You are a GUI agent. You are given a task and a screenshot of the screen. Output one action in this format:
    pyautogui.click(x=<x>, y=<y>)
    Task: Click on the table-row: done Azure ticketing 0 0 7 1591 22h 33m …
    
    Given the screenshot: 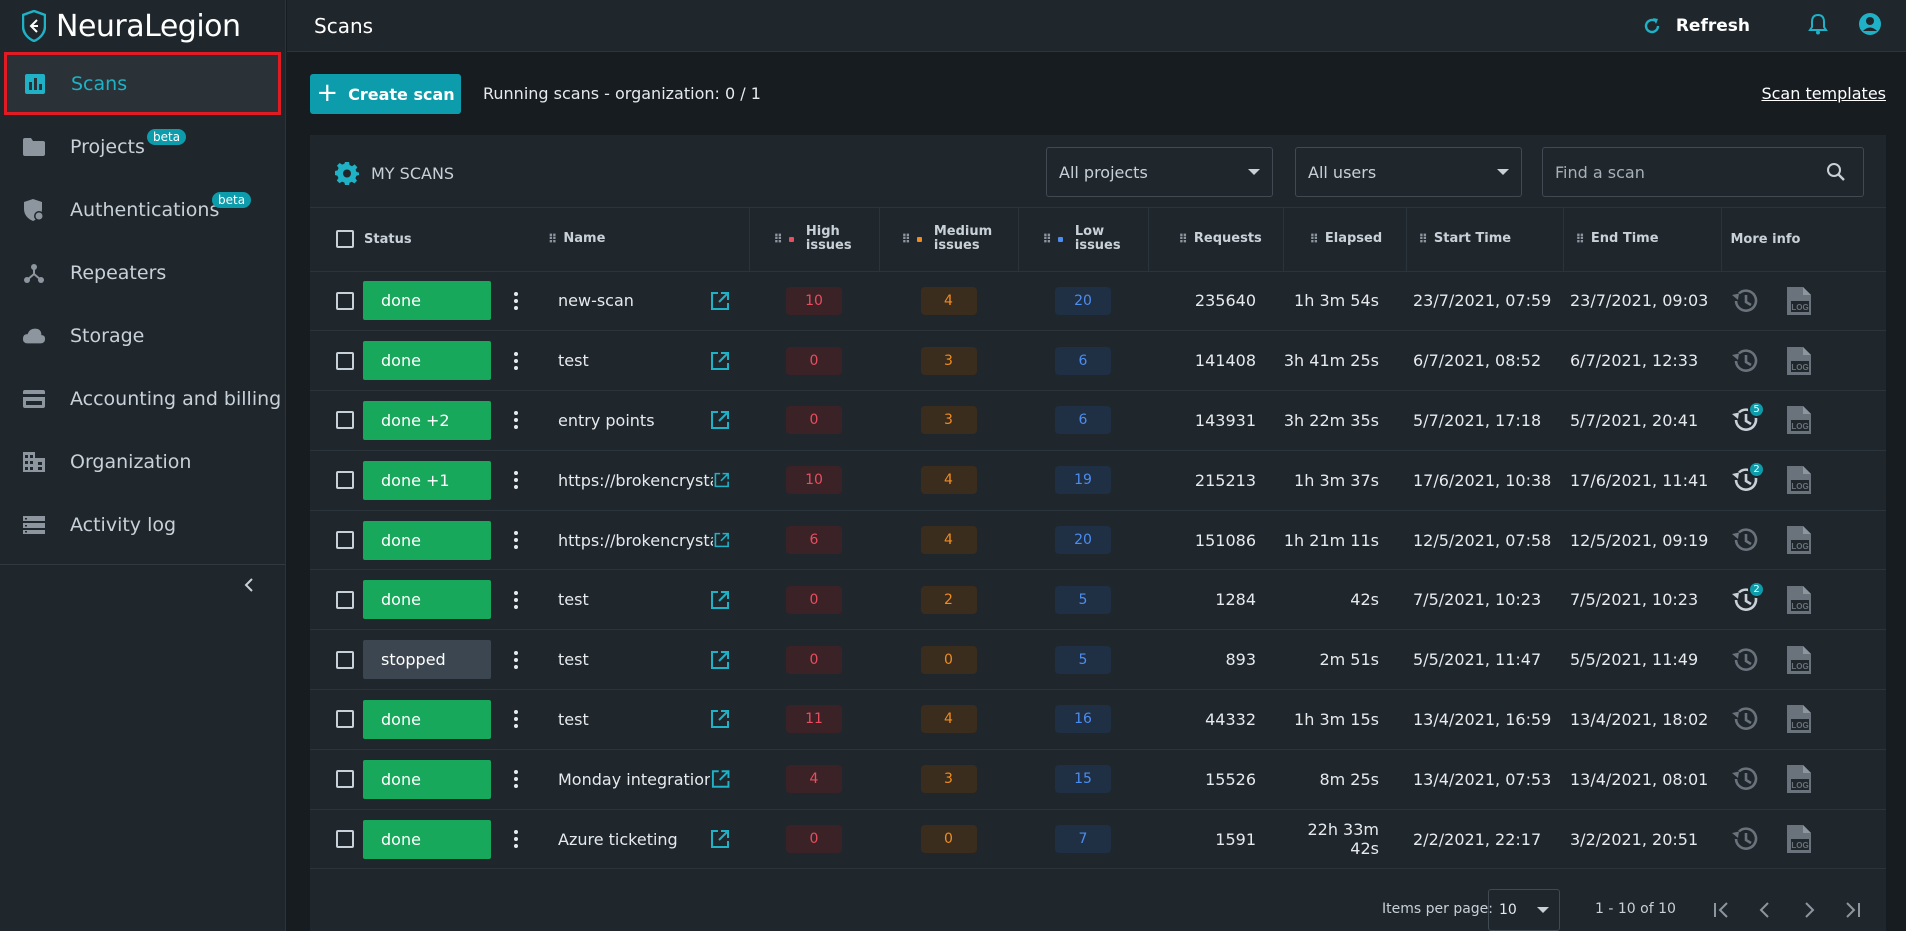 What is the action you would take?
    pyautogui.click(x=1098, y=839)
    